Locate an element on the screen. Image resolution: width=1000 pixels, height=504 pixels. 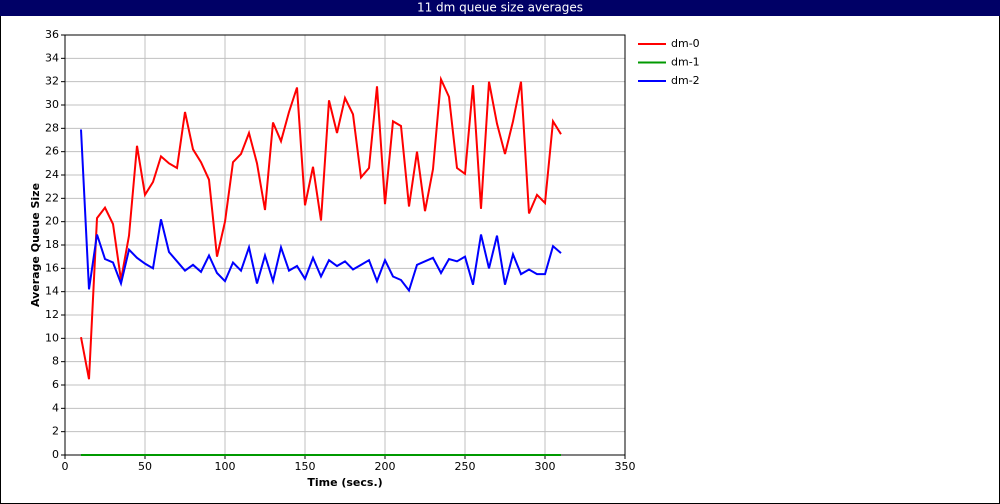
legend-label: dm-2 is located at coordinates (685, 80).